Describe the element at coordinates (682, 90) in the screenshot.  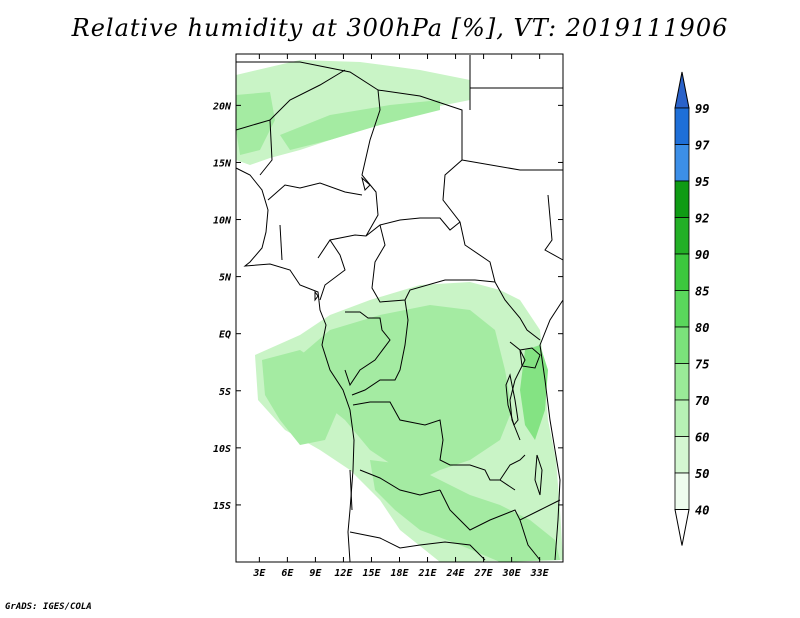
I see `colorbar-max-arrow` at that location.